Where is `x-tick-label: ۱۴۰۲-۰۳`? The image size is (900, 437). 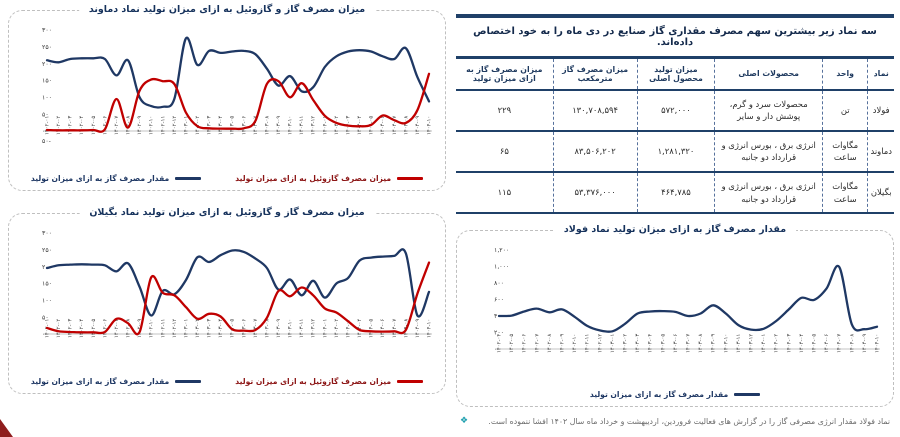 x-tick-label: ۱۴۰۲-۰۳ is located at coordinates (71, 125).